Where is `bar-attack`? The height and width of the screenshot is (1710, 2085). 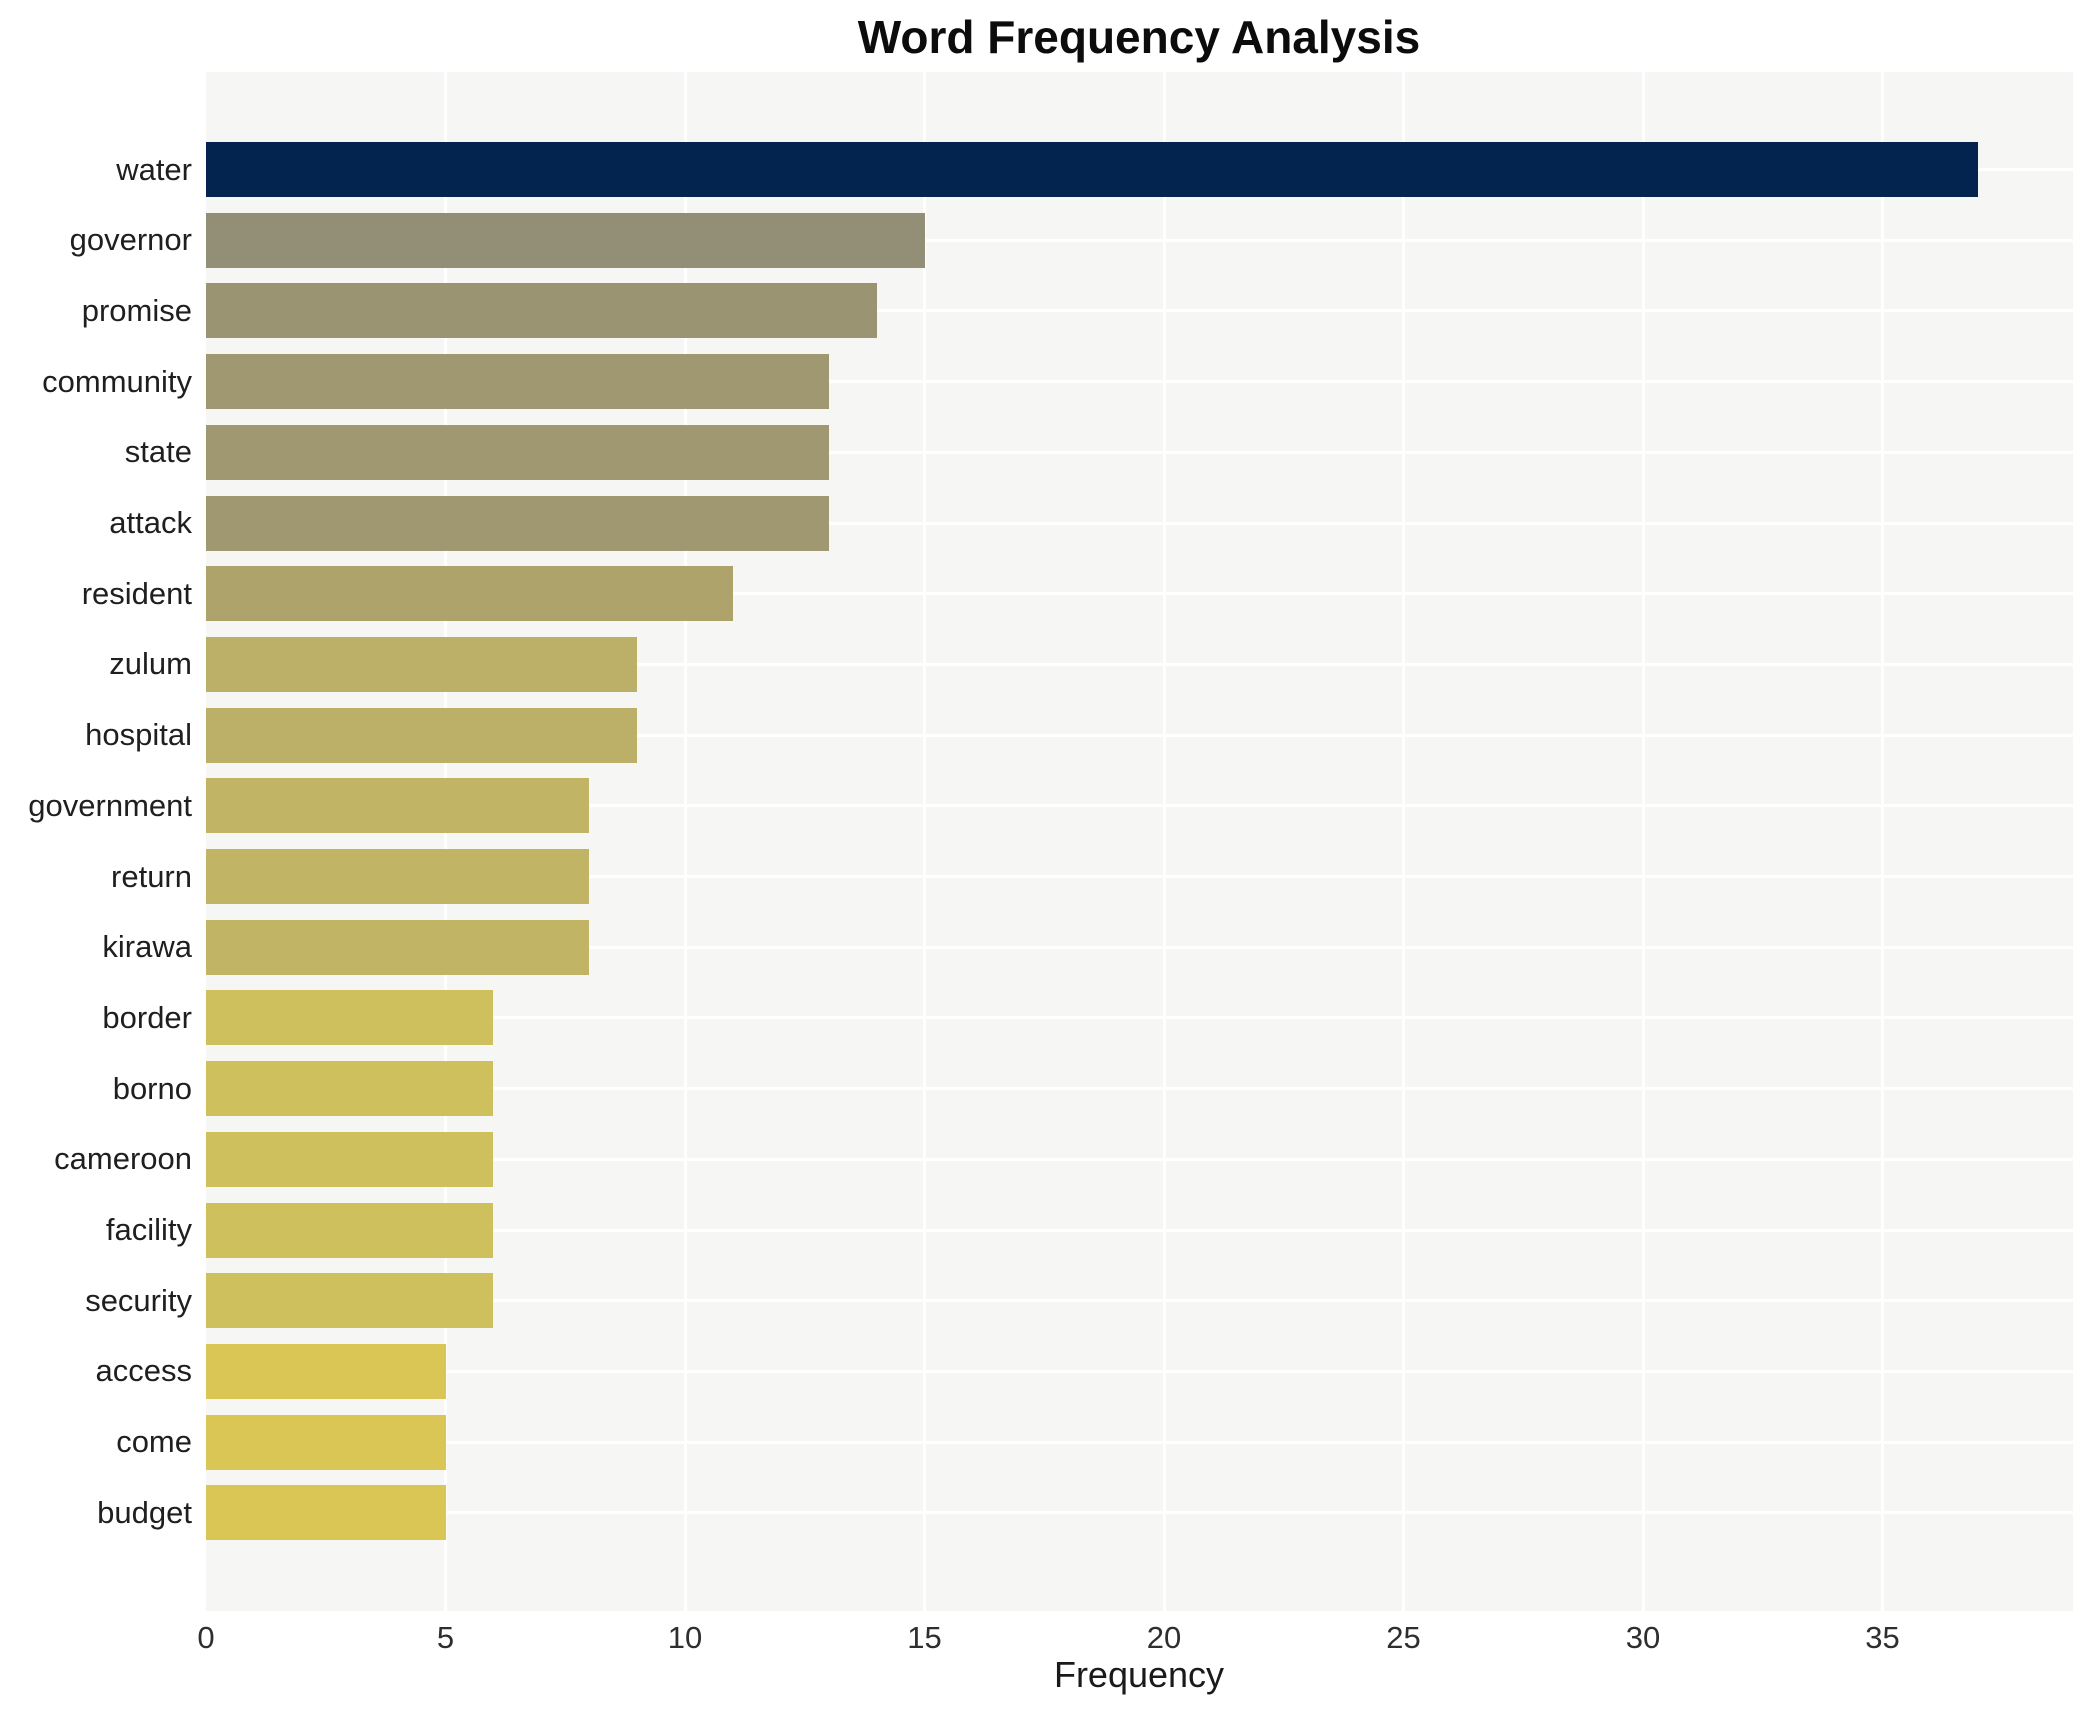
bar-attack is located at coordinates (517, 523).